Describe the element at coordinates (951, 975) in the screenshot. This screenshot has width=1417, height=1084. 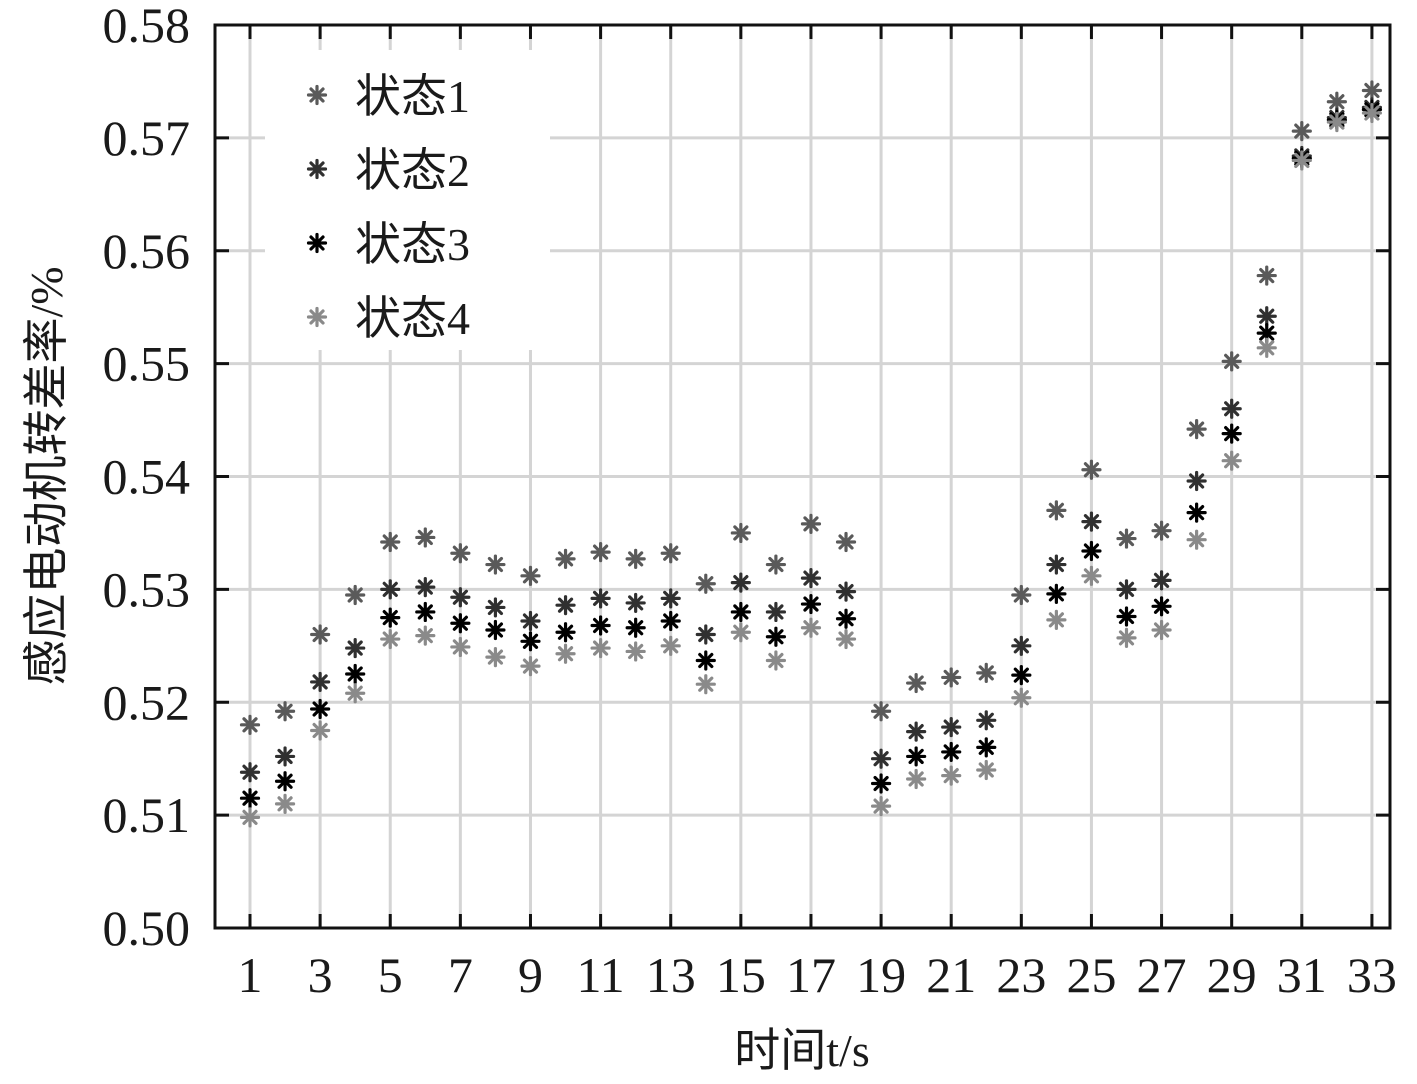
I see `x-tick-label: 21` at that location.